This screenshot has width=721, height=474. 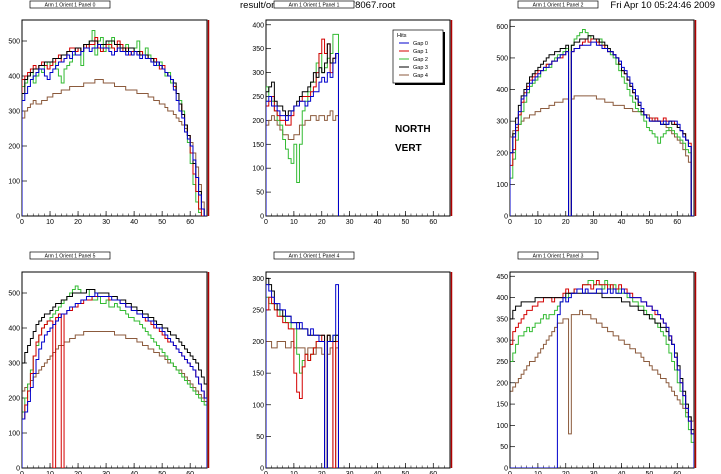 What do you see at coordinates (662, 5) in the screenshot?
I see `timestamp: Fri Apr 10 05:24:46 2009` at bounding box center [662, 5].